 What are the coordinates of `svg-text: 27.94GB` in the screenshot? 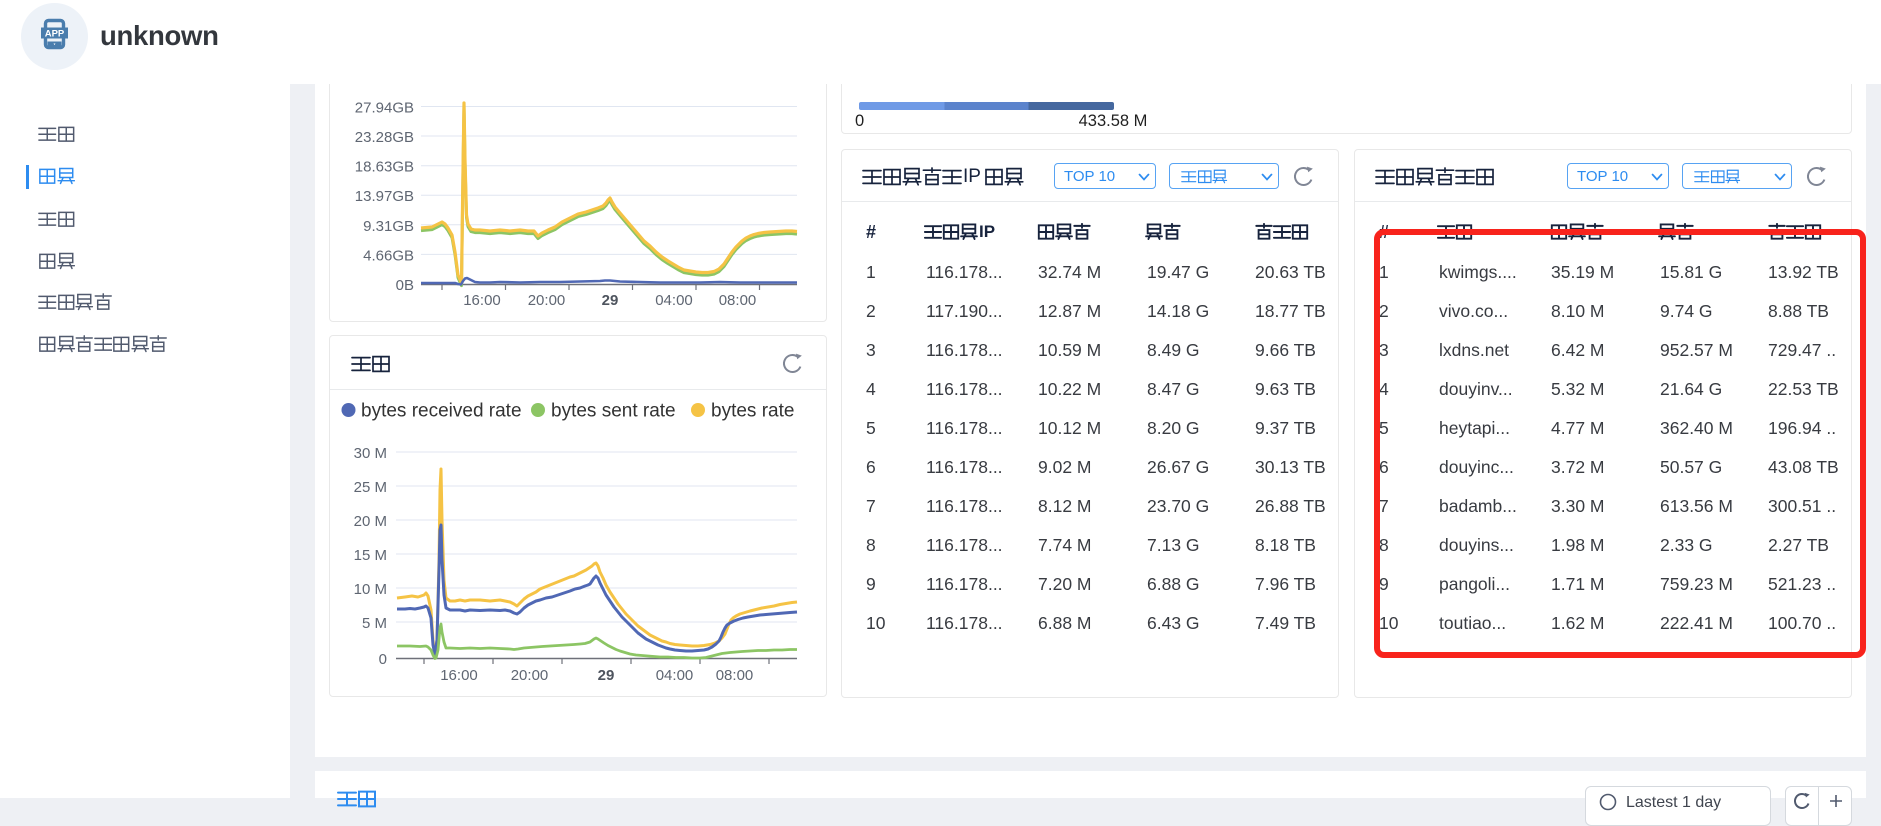 It's located at (384, 108).